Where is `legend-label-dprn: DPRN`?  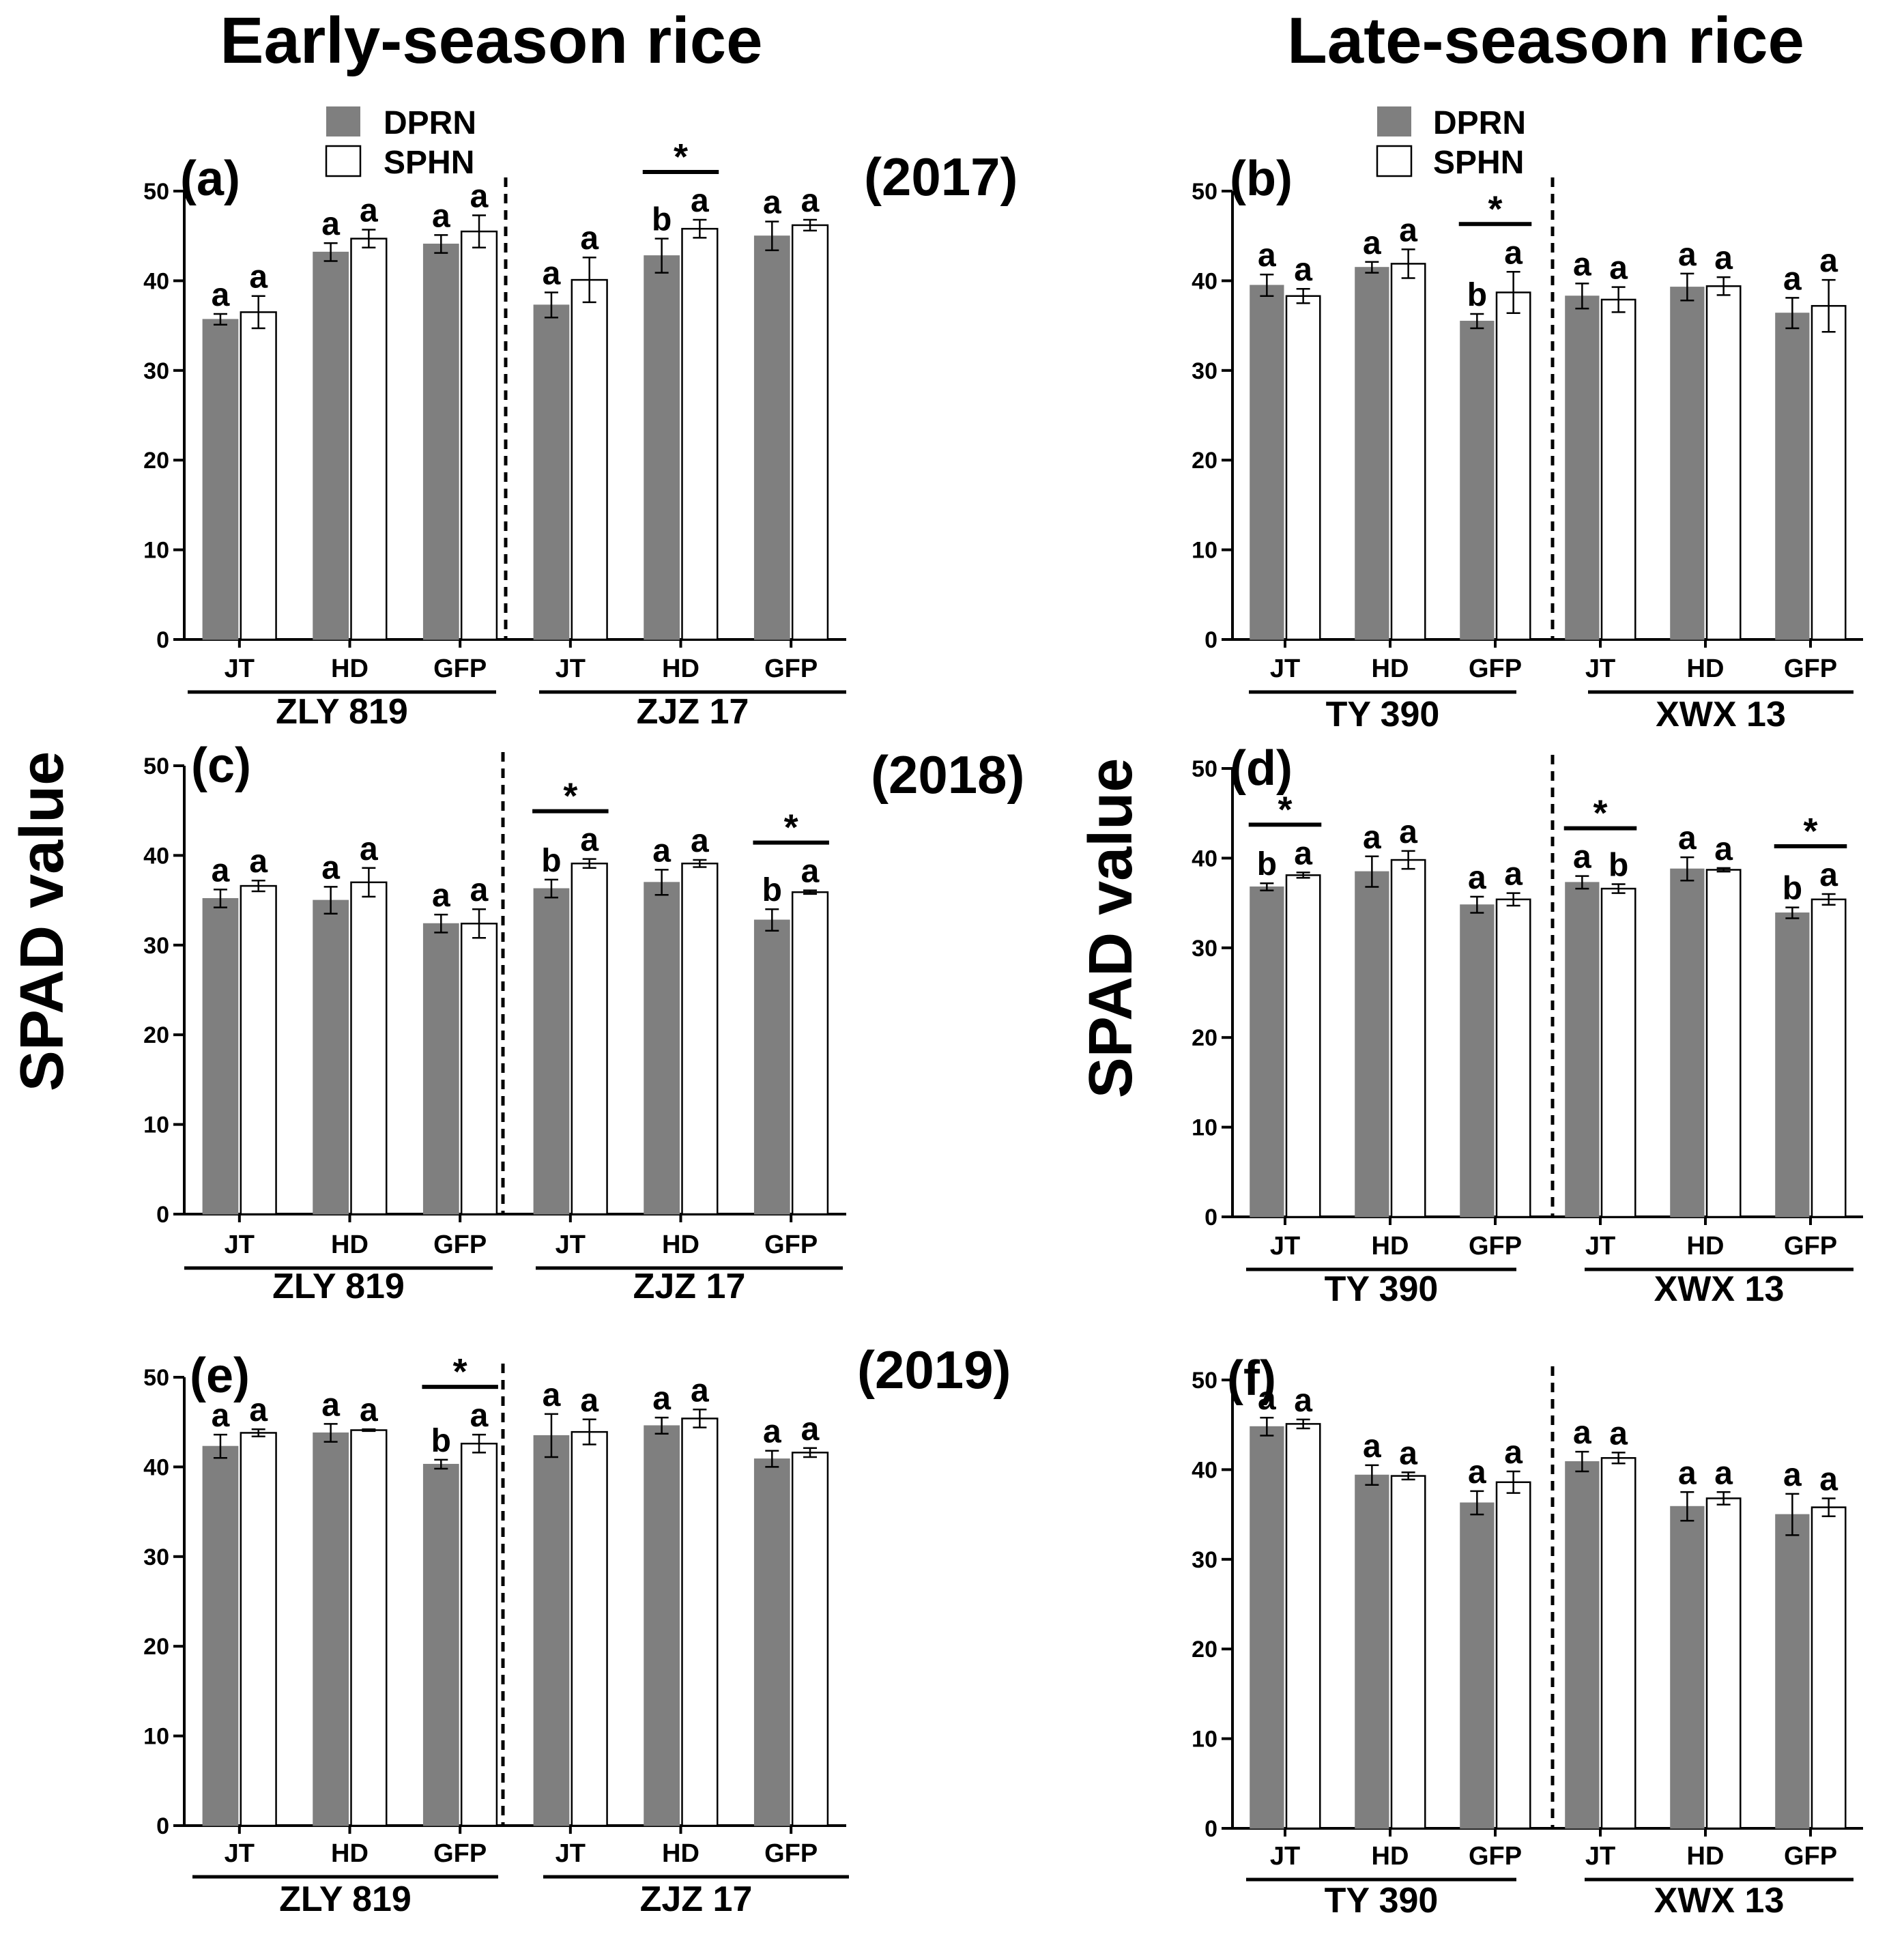 legend-label-dprn: DPRN is located at coordinates (430, 123).